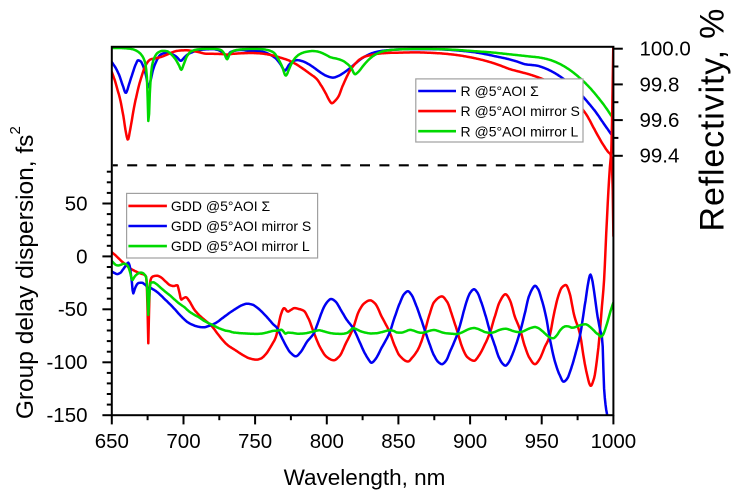 This screenshot has height=500, width=735. I want to click on svg-text: 99.6, so click(660, 120).